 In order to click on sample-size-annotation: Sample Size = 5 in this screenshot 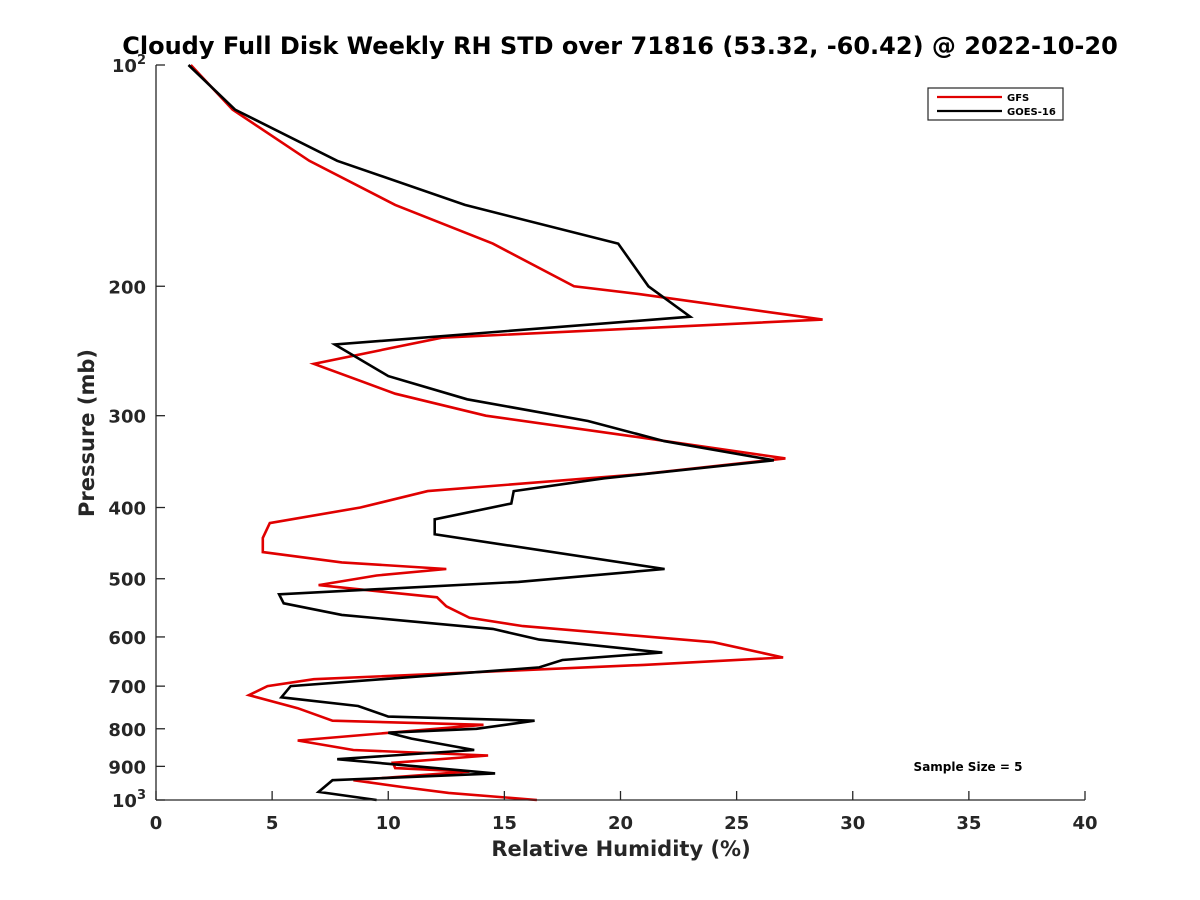, I will do `click(968, 767)`.